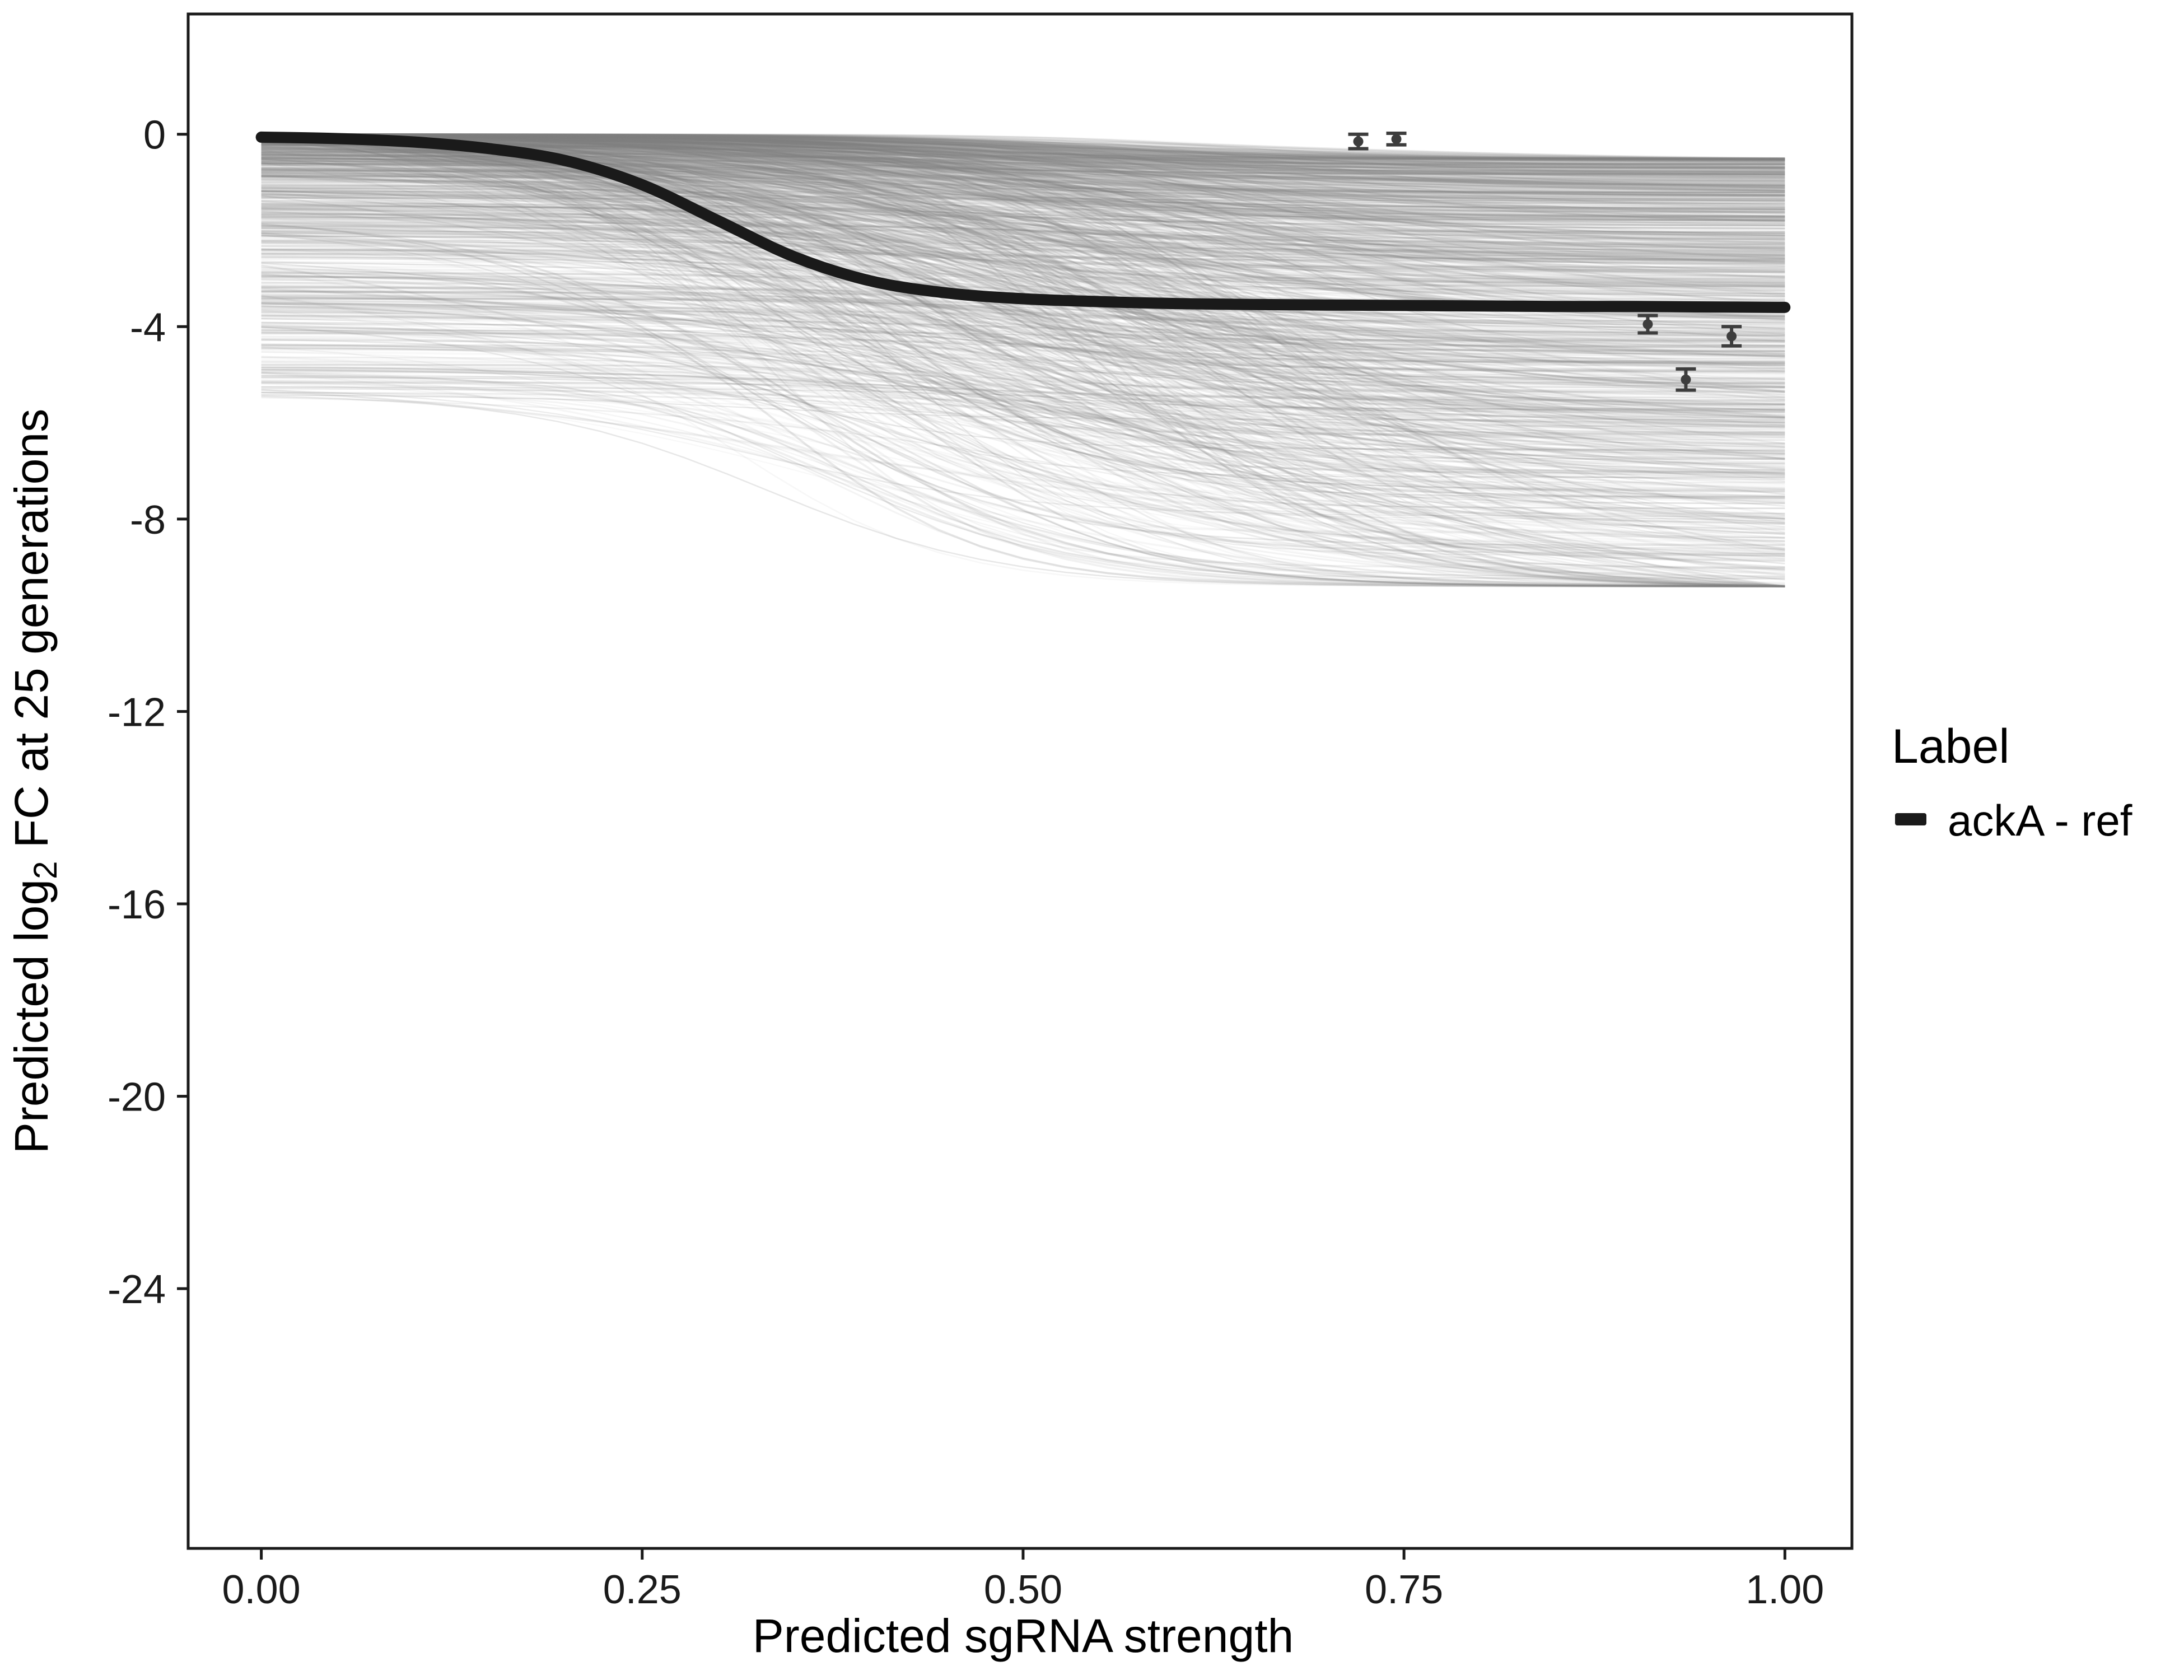 This screenshot has width=2184, height=1680. I want to click on legend-item-label: ackA - ref, so click(2040, 821).